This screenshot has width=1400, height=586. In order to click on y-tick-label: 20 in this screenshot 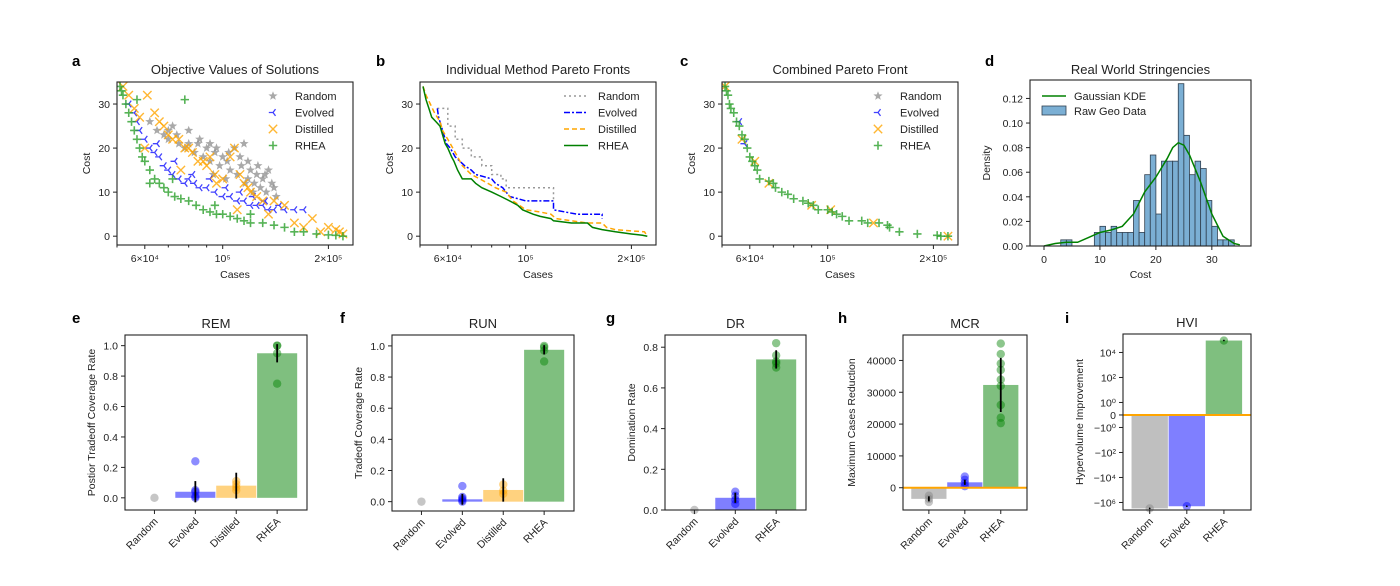, I will do `click(709, 149)`.